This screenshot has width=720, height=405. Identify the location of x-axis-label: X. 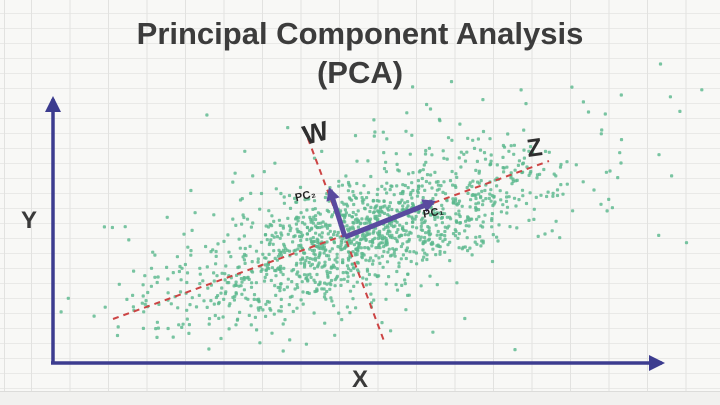
(360, 379).